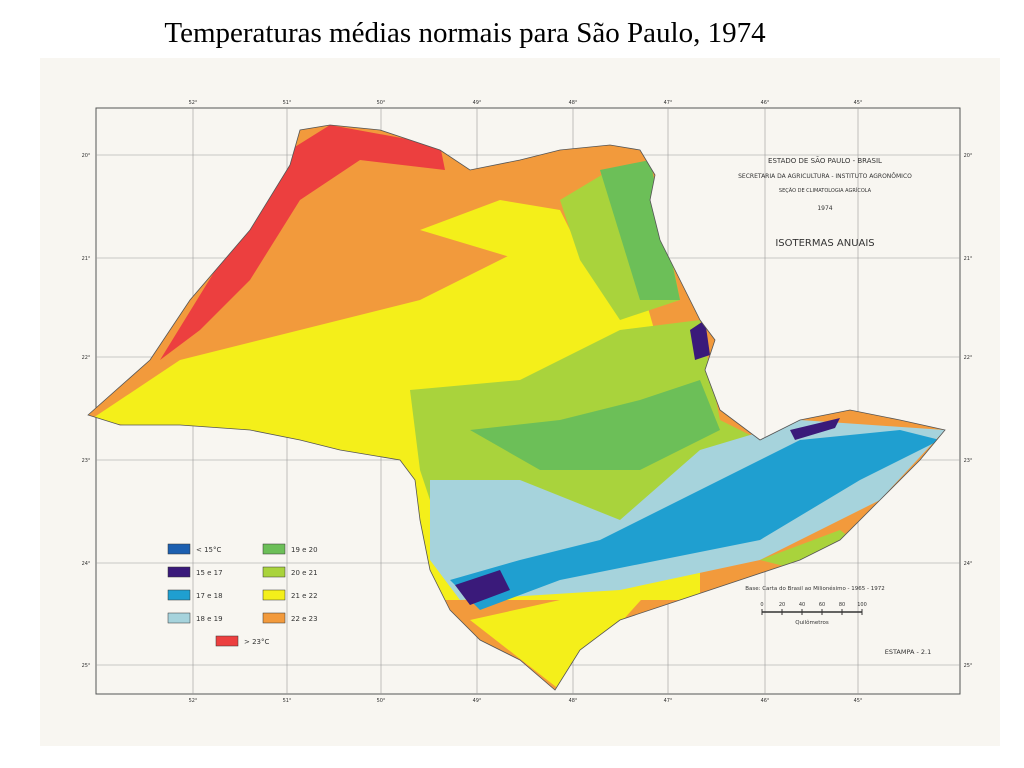 The image size is (1024, 768). Describe the element at coordinates (822, 605) in the screenshot. I see `scale-tick-label: 60` at that location.